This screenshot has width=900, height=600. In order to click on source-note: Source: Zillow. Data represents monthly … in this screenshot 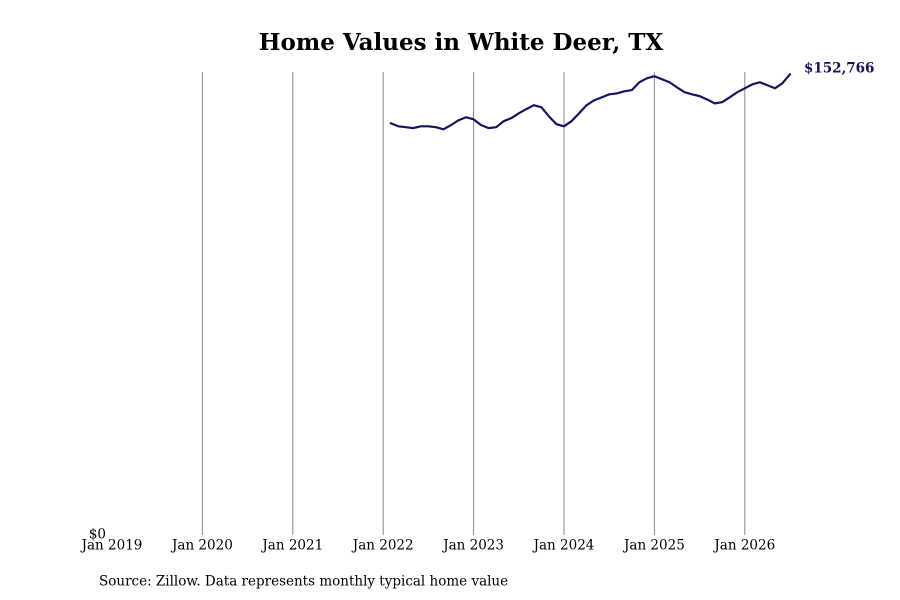, I will do `click(303, 582)`.